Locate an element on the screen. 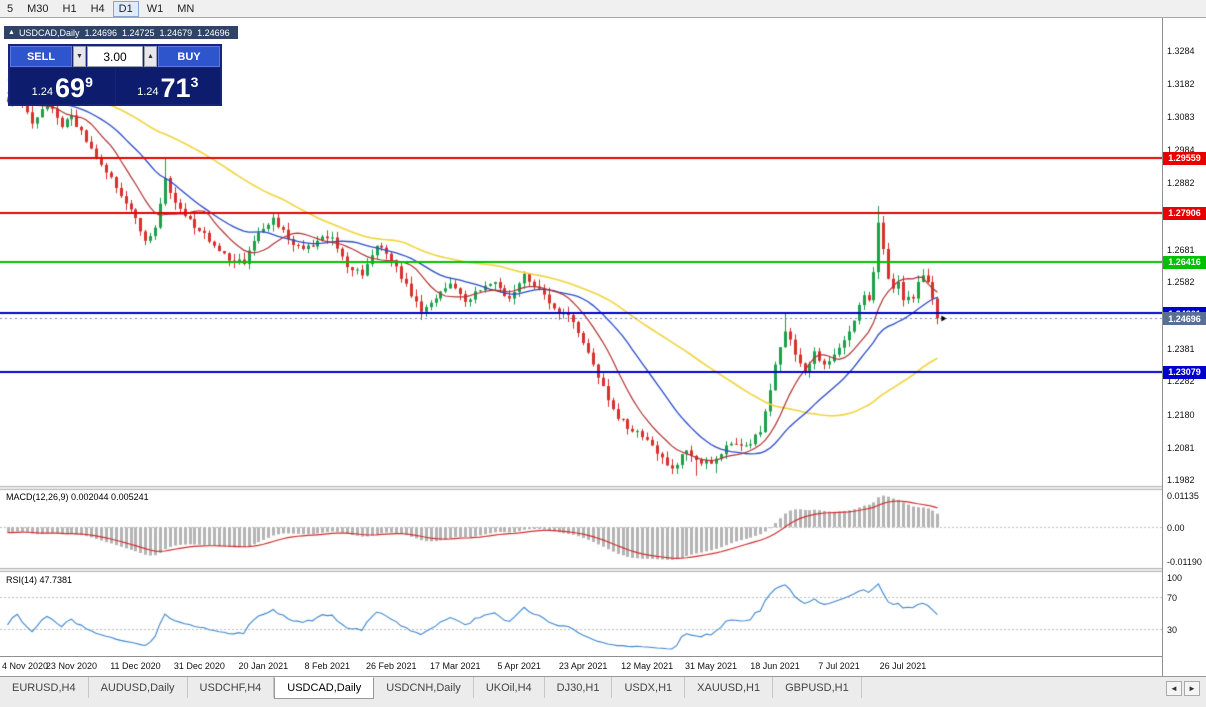 Image resolution: width=1206 pixels, height=707 pixels. price-axis-tick: 1.2381 is located at coordinates (1181, 348).